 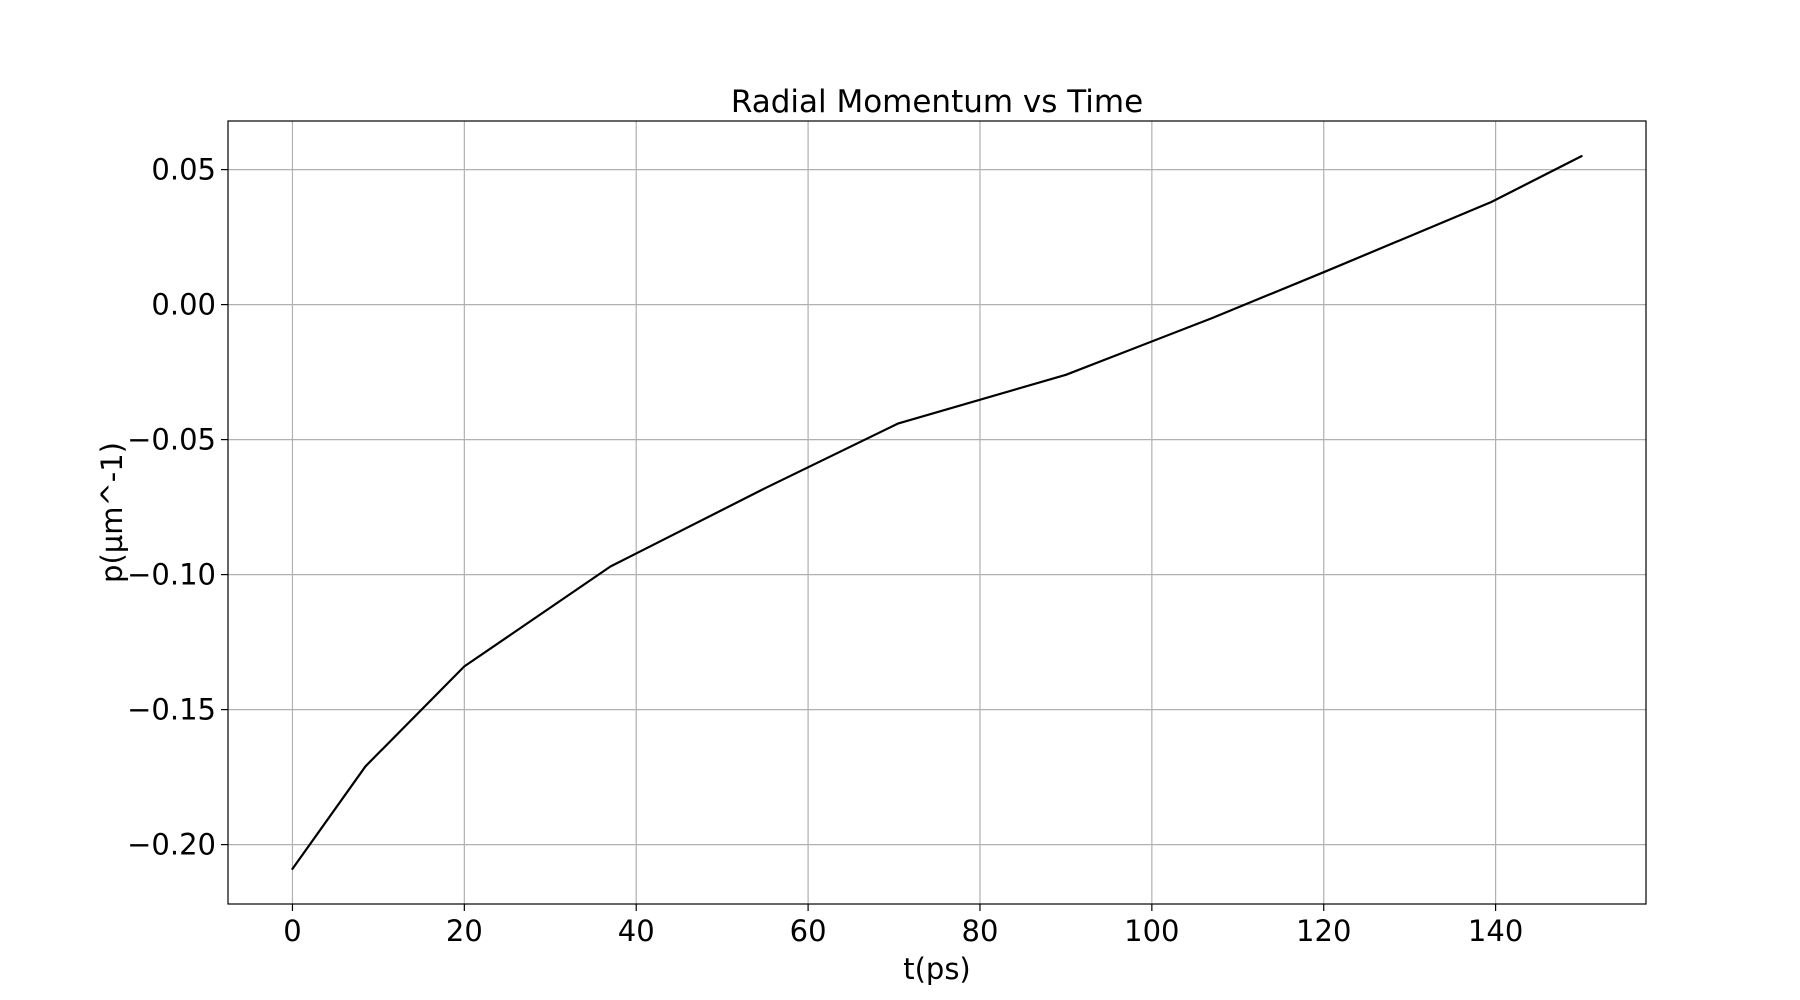 I want to click on x-axis-ticks: 0 20 40 60 80 100 120 140, so click(x=903, y=926).